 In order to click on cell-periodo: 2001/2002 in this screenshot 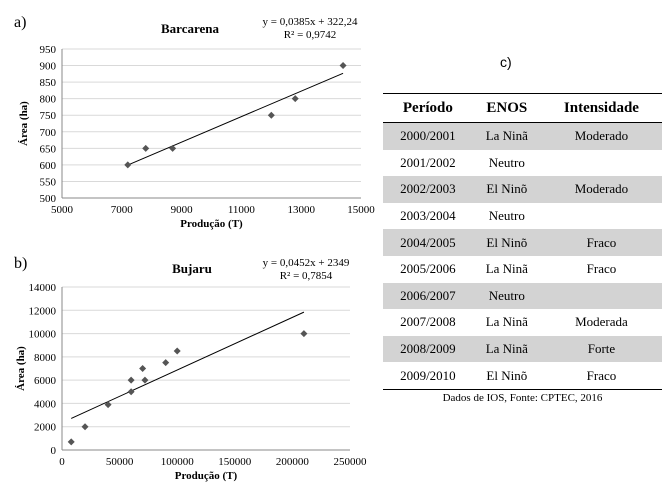, I will do `click(428, 162)`.